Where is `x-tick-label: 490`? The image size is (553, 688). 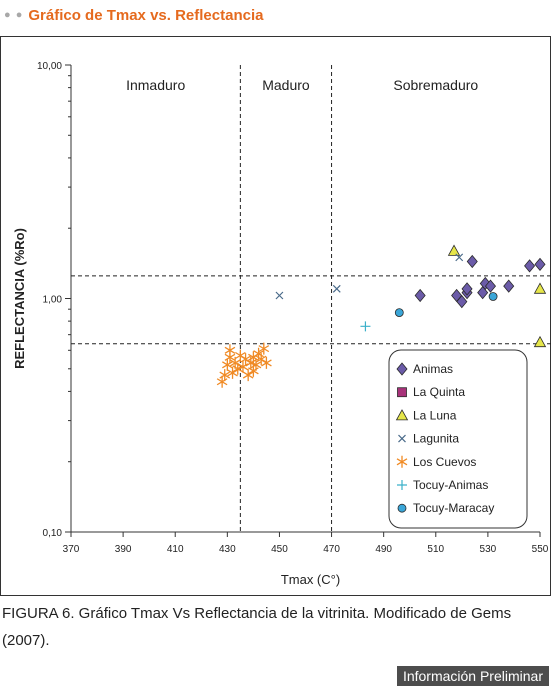
x-tick-label: 490 is located at coordinates (383, 549).